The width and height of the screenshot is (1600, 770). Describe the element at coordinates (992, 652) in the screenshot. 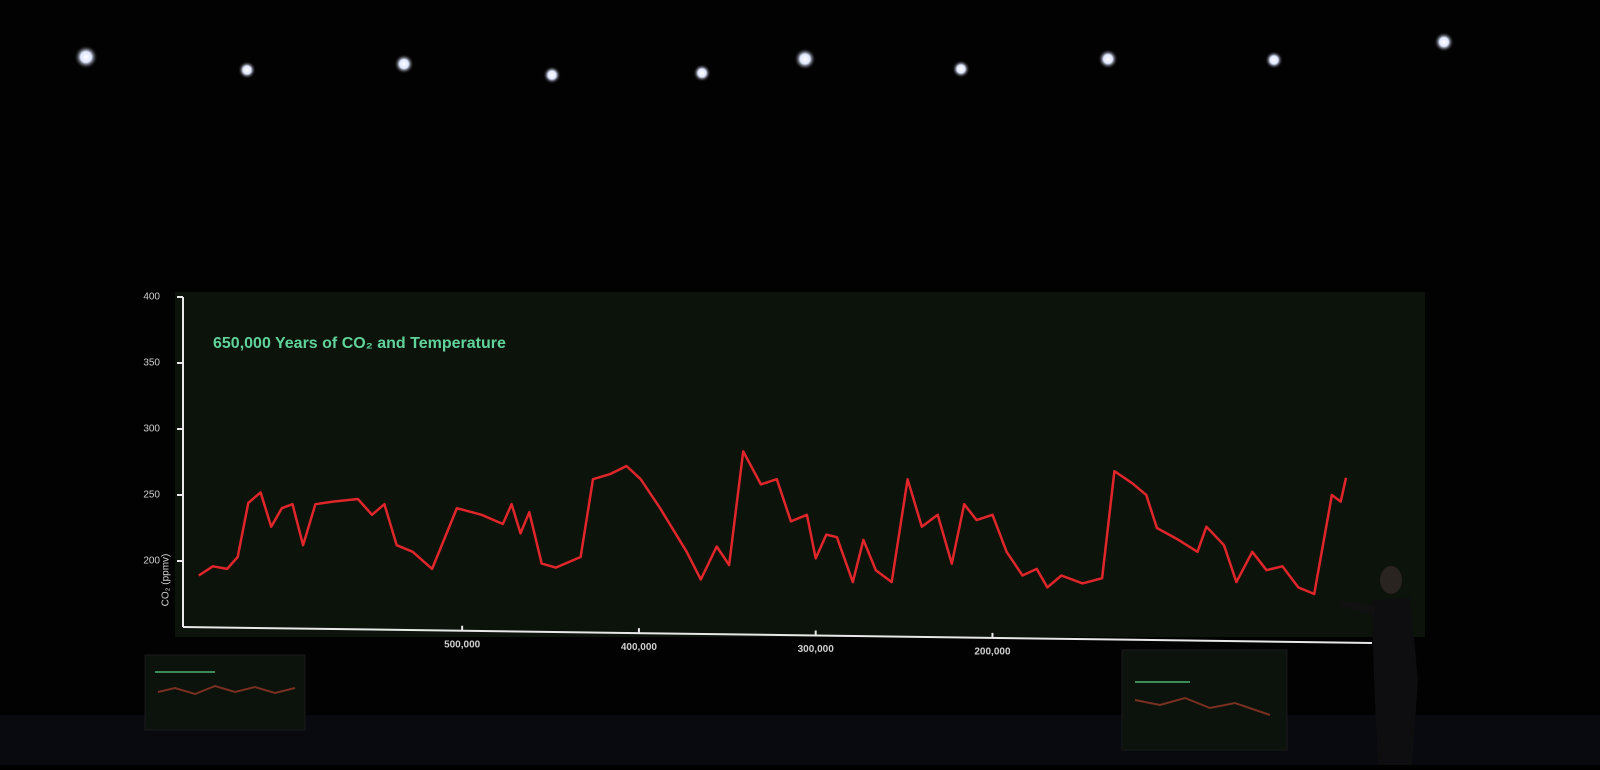

I see `x-tick-label: 200,000` at that location.